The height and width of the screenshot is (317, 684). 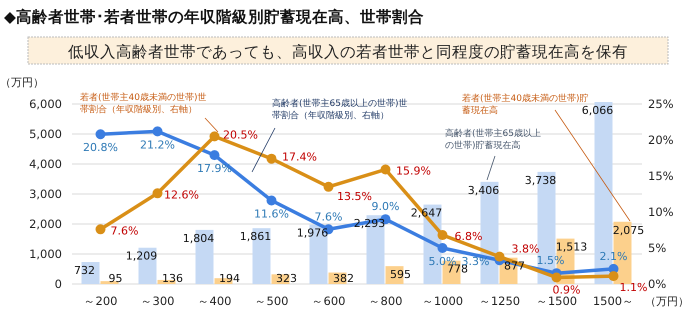 What do you see at coordinates (661, 212) in the screenshot?
I see `y2-tick-label: 10%` at bounding box center [661, 212].